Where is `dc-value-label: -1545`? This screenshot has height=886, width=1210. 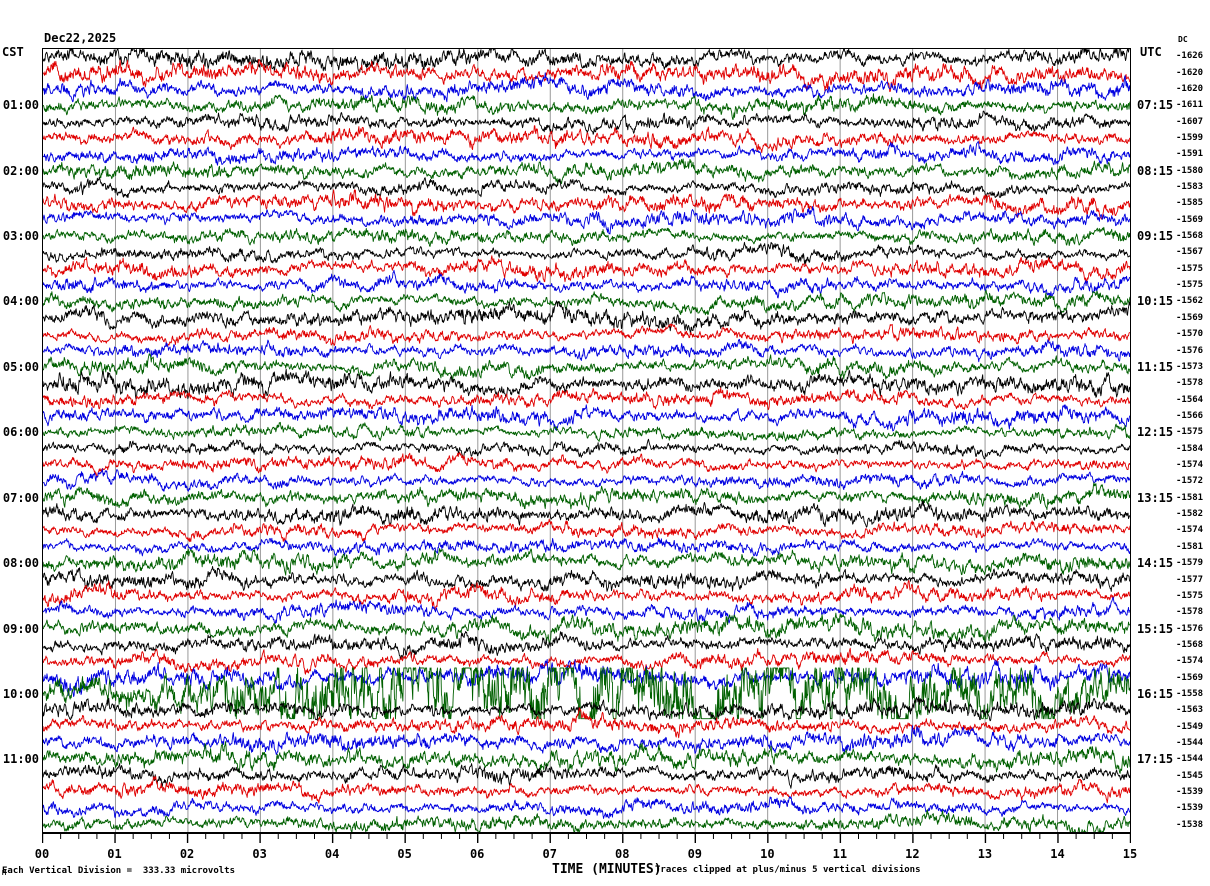 dc-value-label: -1545 is located at coordinates (1190, 775).